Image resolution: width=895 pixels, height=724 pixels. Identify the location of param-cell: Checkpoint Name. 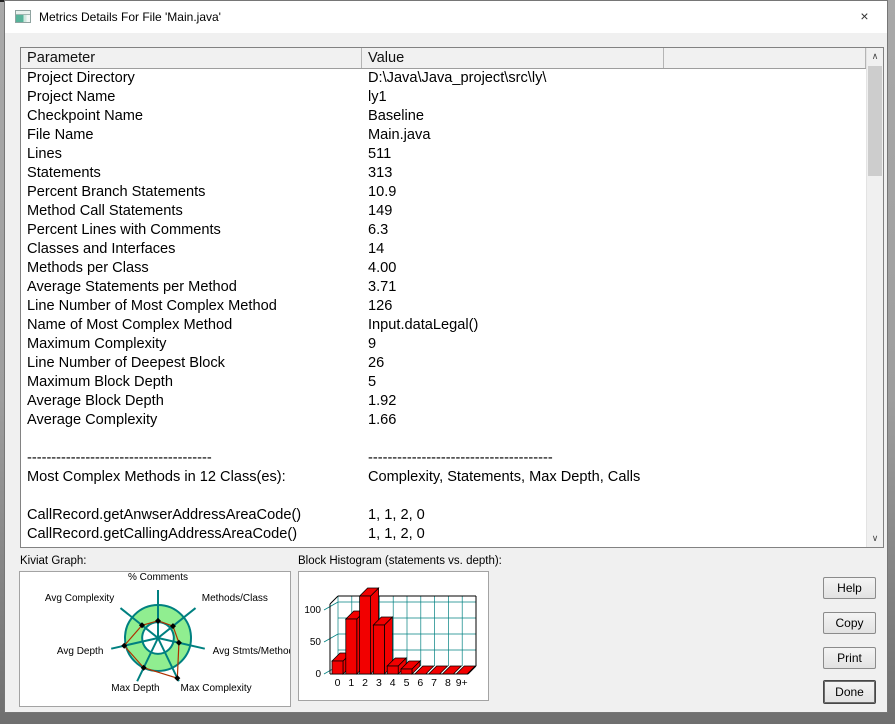
(85, 116).